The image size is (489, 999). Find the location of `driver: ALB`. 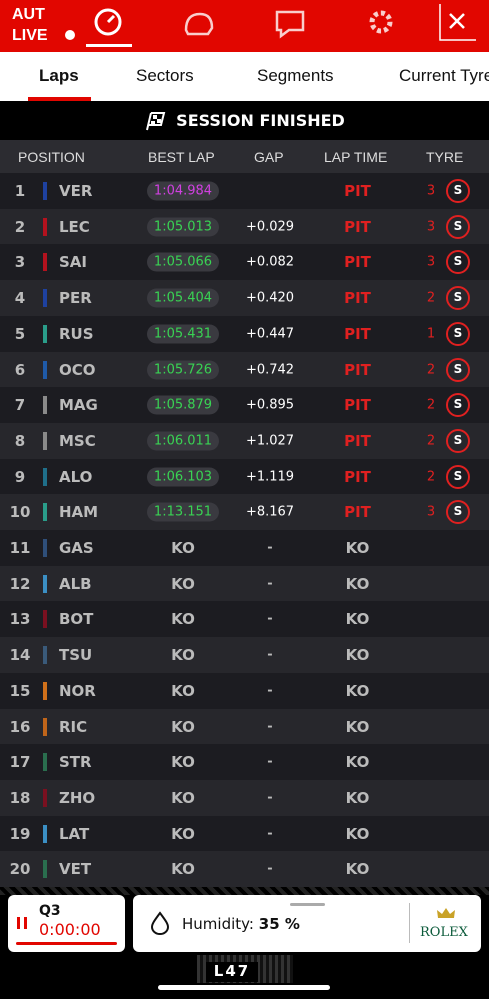

driver: ALB is located at coordinates (75, 583).